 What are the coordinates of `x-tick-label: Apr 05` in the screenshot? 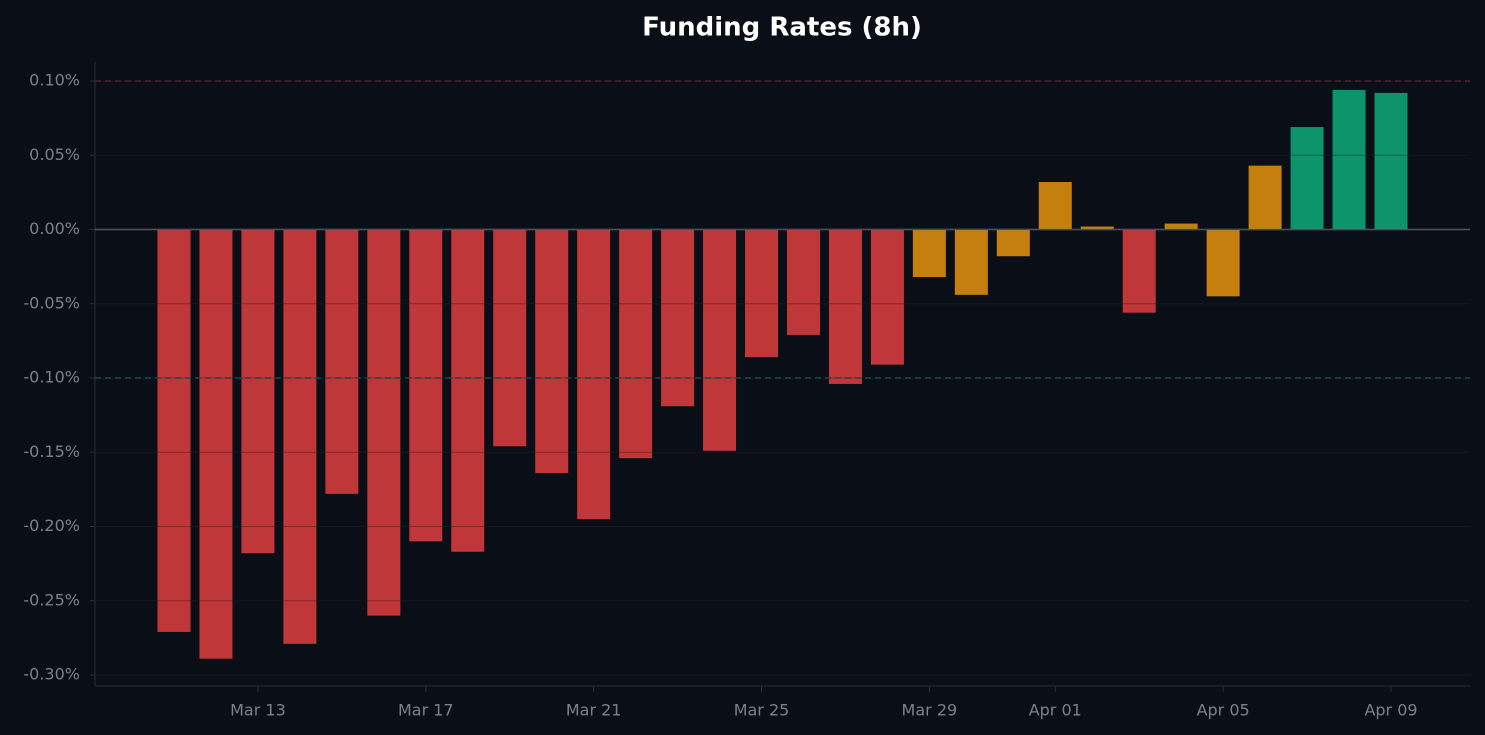 It's located at (1223, 710).